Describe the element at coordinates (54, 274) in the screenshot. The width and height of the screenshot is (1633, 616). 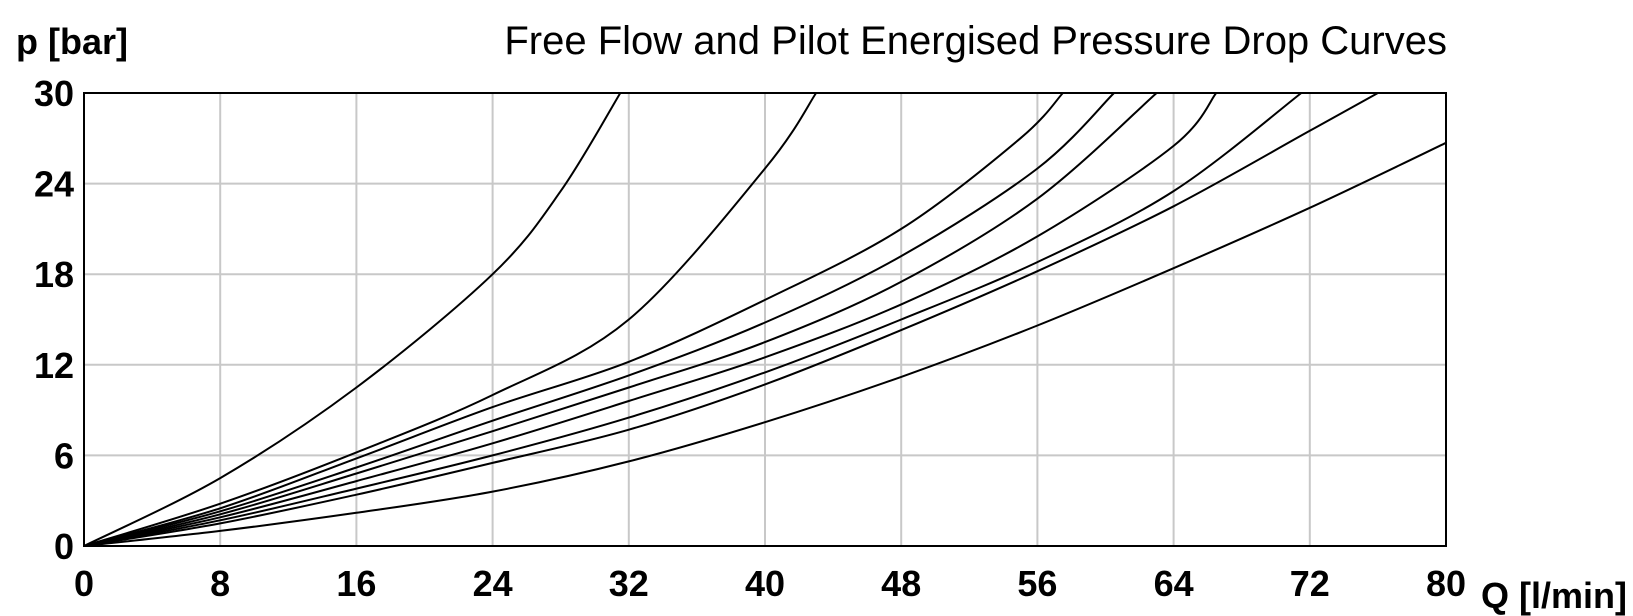
I see `y-tick-label: 18` at that location.